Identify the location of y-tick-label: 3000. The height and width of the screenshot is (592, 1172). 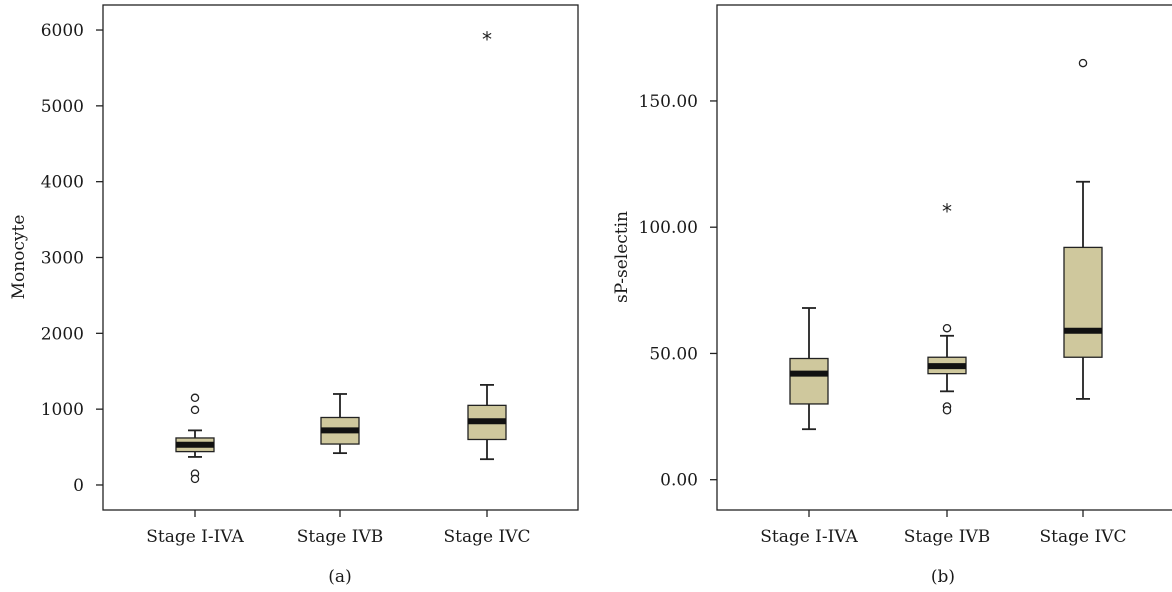
(62, 259).